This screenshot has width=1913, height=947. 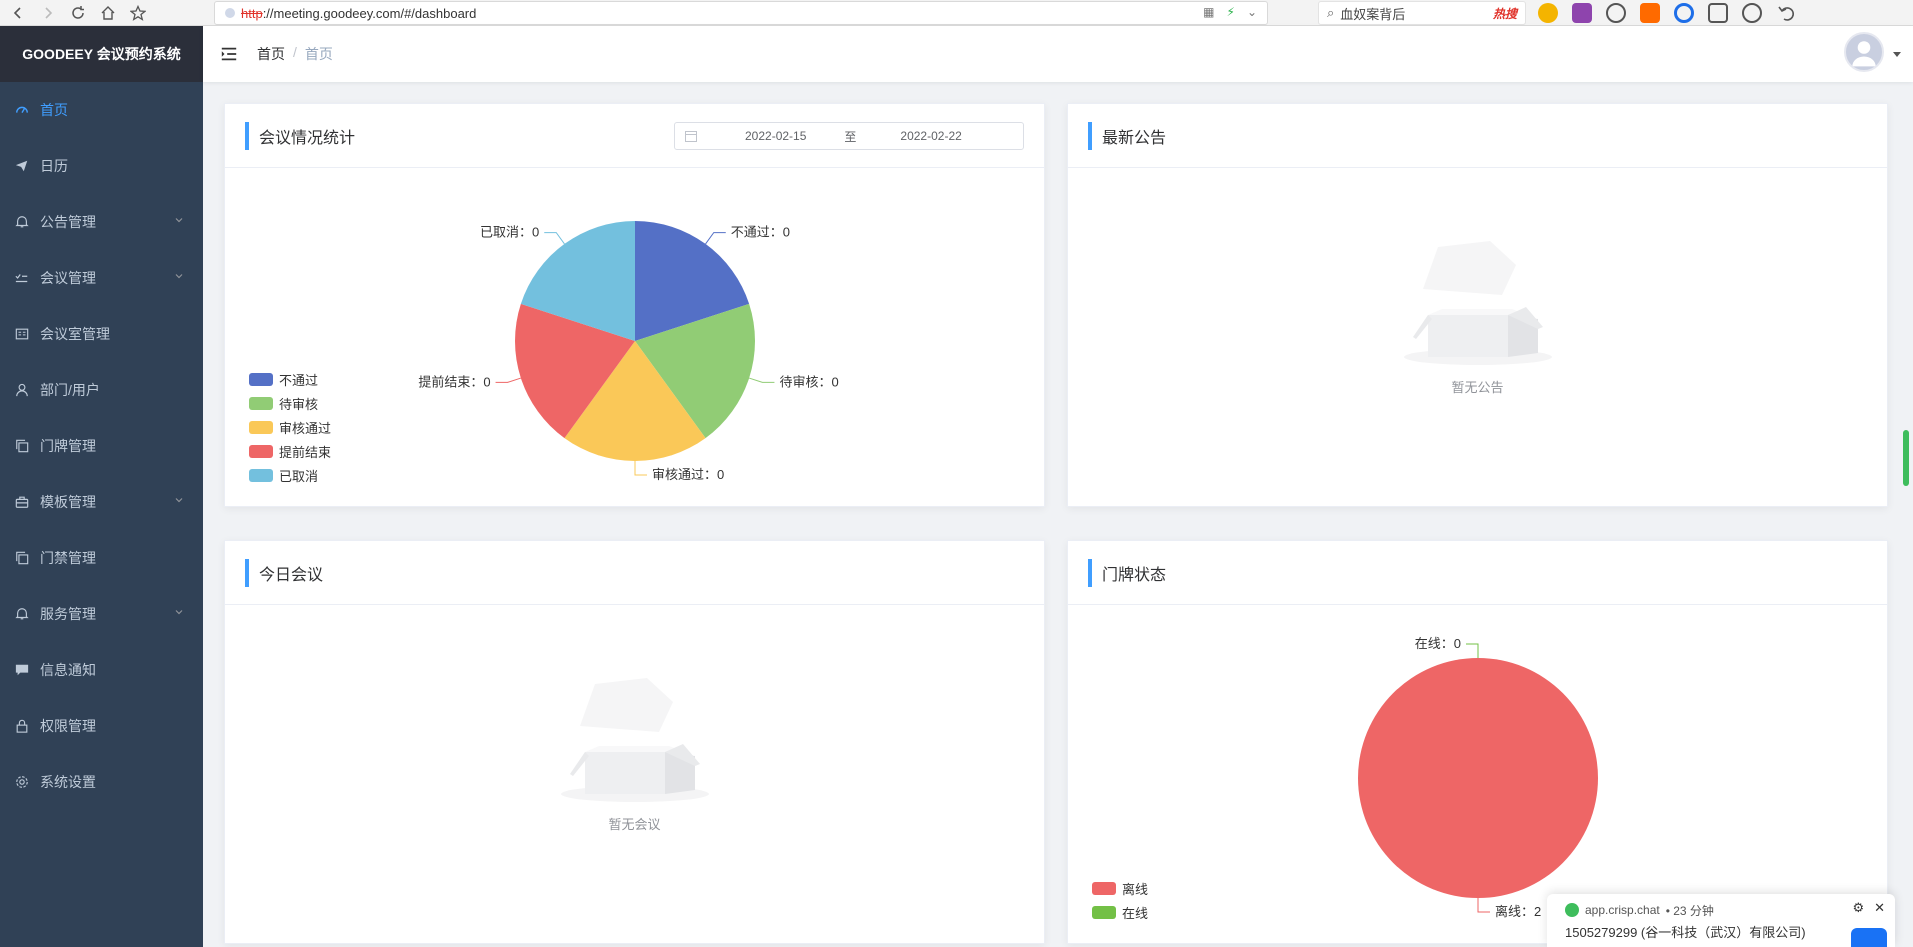 I want to click on sidebar-item-1: 首页, so click(x=101, y=110).